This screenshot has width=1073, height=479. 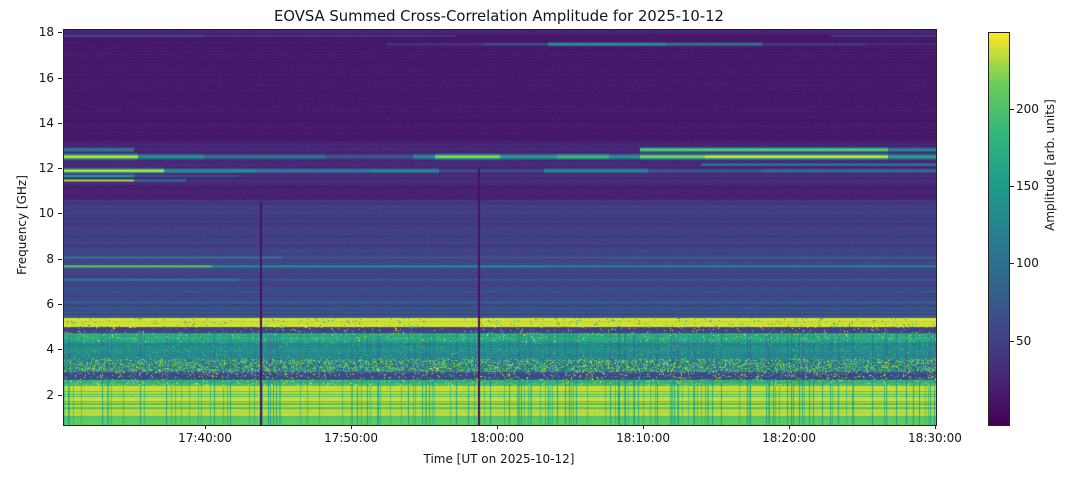 I want to click on y-tick-label: 4, so click(x=50, y=349).